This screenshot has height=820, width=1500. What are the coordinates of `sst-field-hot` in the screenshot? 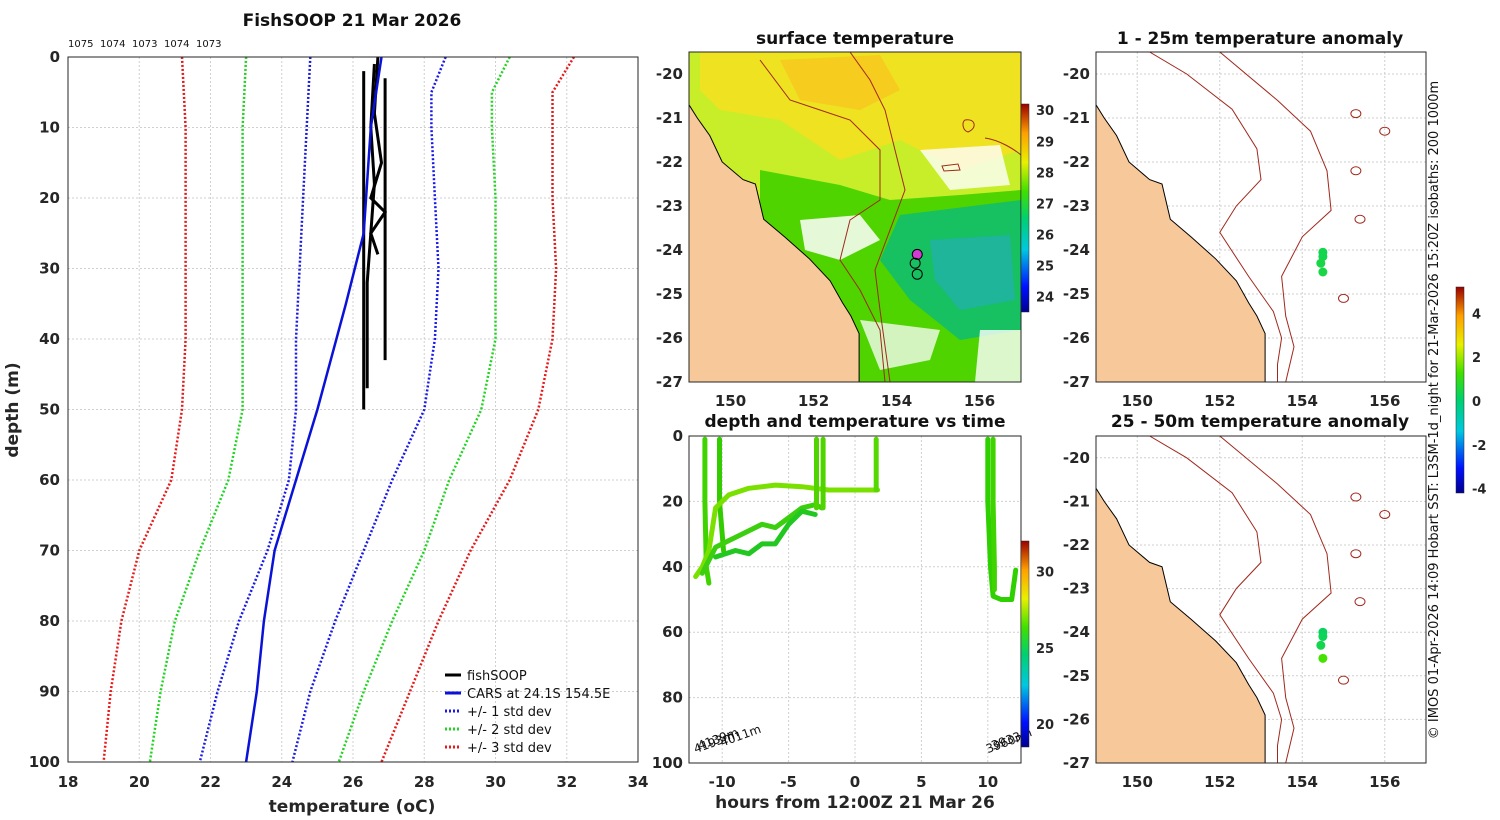 It's located at (840, 82).